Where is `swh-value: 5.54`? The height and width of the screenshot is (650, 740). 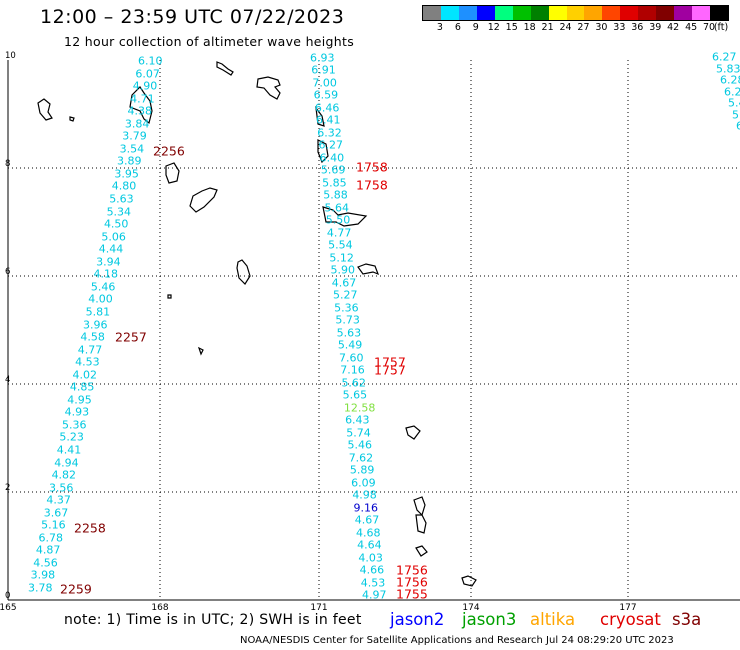
swh-value: 5.54 is located at coordinates (340, 245).